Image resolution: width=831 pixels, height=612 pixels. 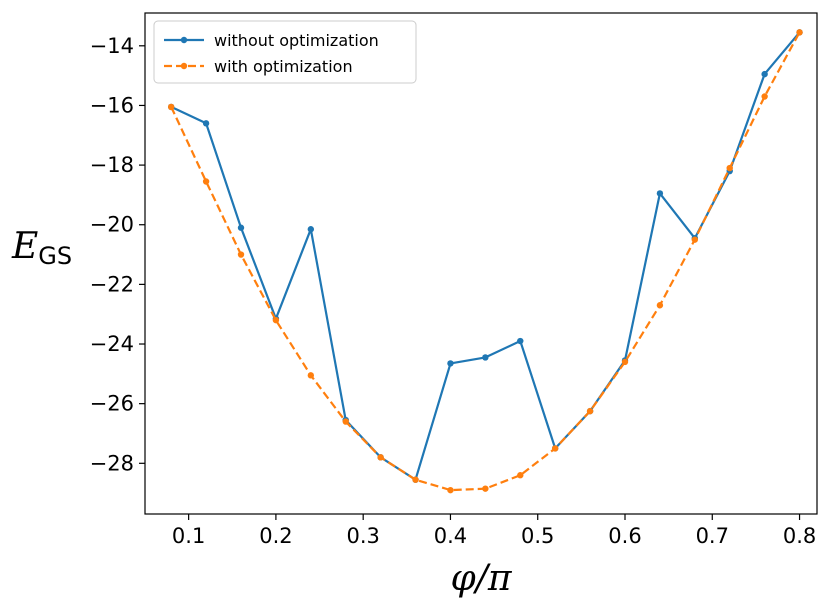 I want to click on y-axis-title-subscript: GS, so click(x=55, y=256).